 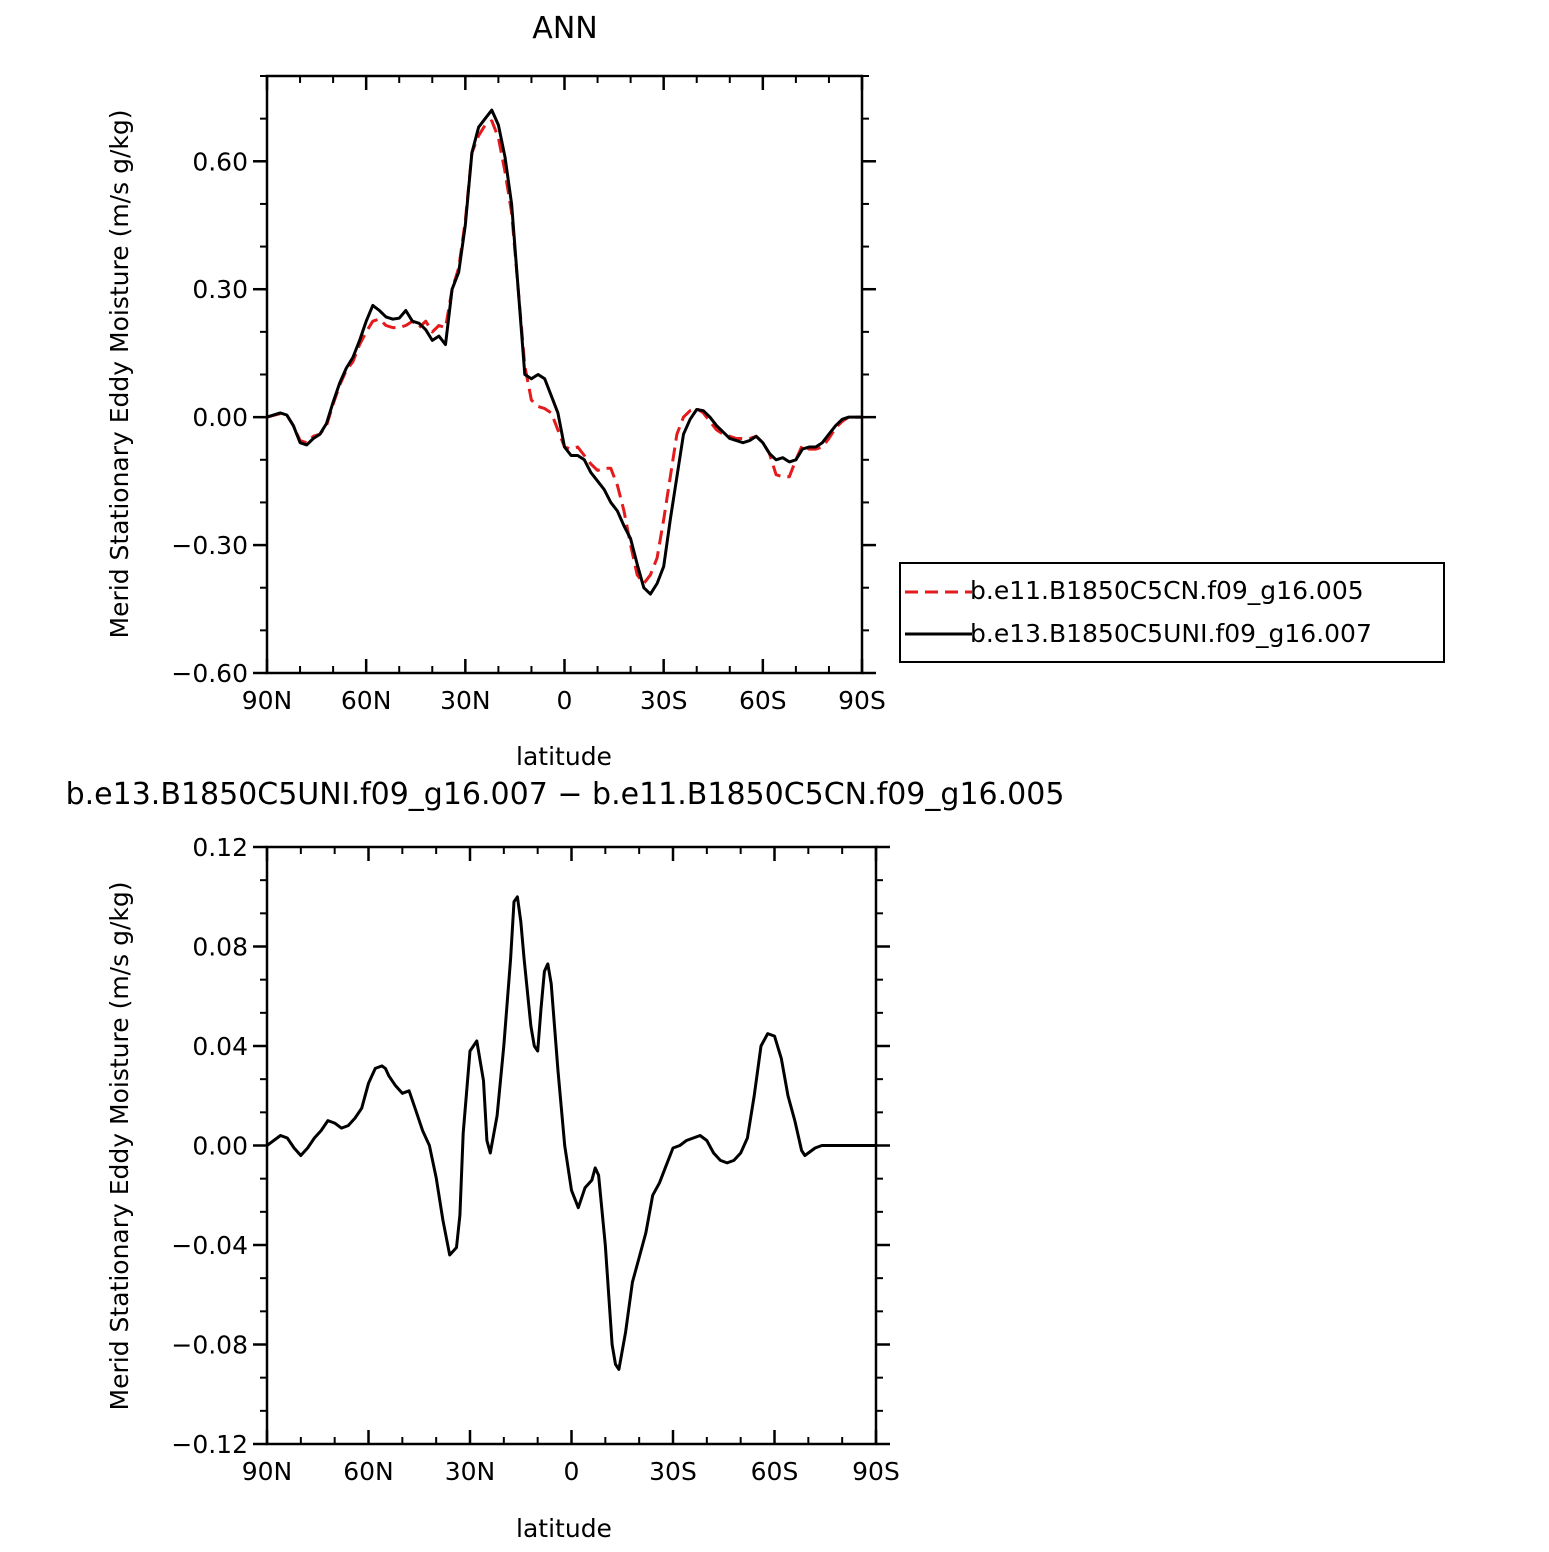 I want to click on top-series-lines, so click(x=564, y=352).